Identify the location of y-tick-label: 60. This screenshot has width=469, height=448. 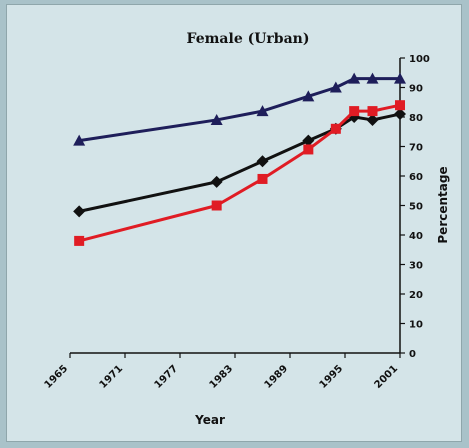
(416, 177).